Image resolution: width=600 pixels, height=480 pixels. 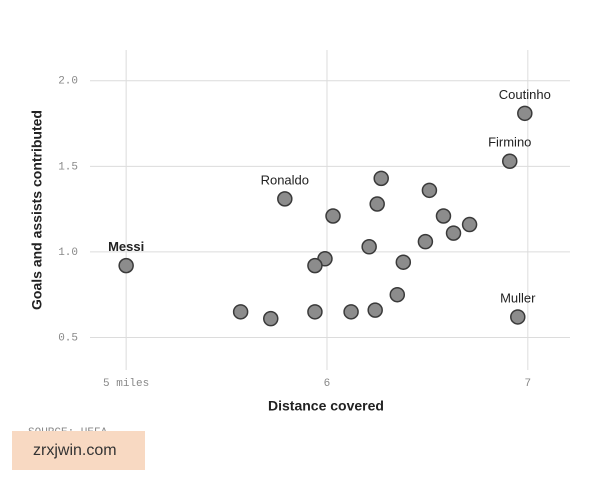 What do you see at coordinates (75, 450) in the screenshot?
I see `watermark: zrxjwin.com` at bounding box center [75, 450].